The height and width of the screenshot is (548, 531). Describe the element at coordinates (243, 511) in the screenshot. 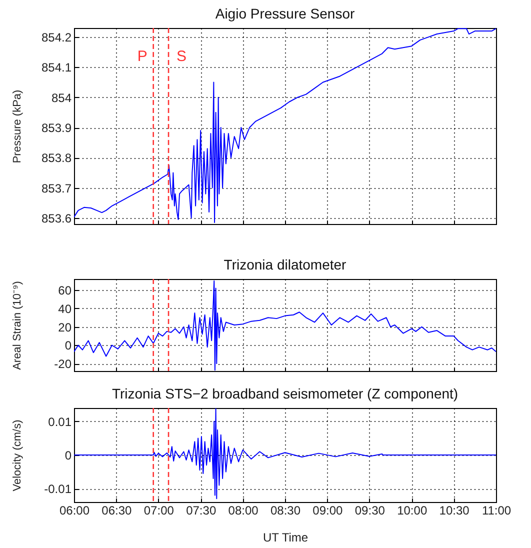

I see `x-tick-label: 08:00` at that location.